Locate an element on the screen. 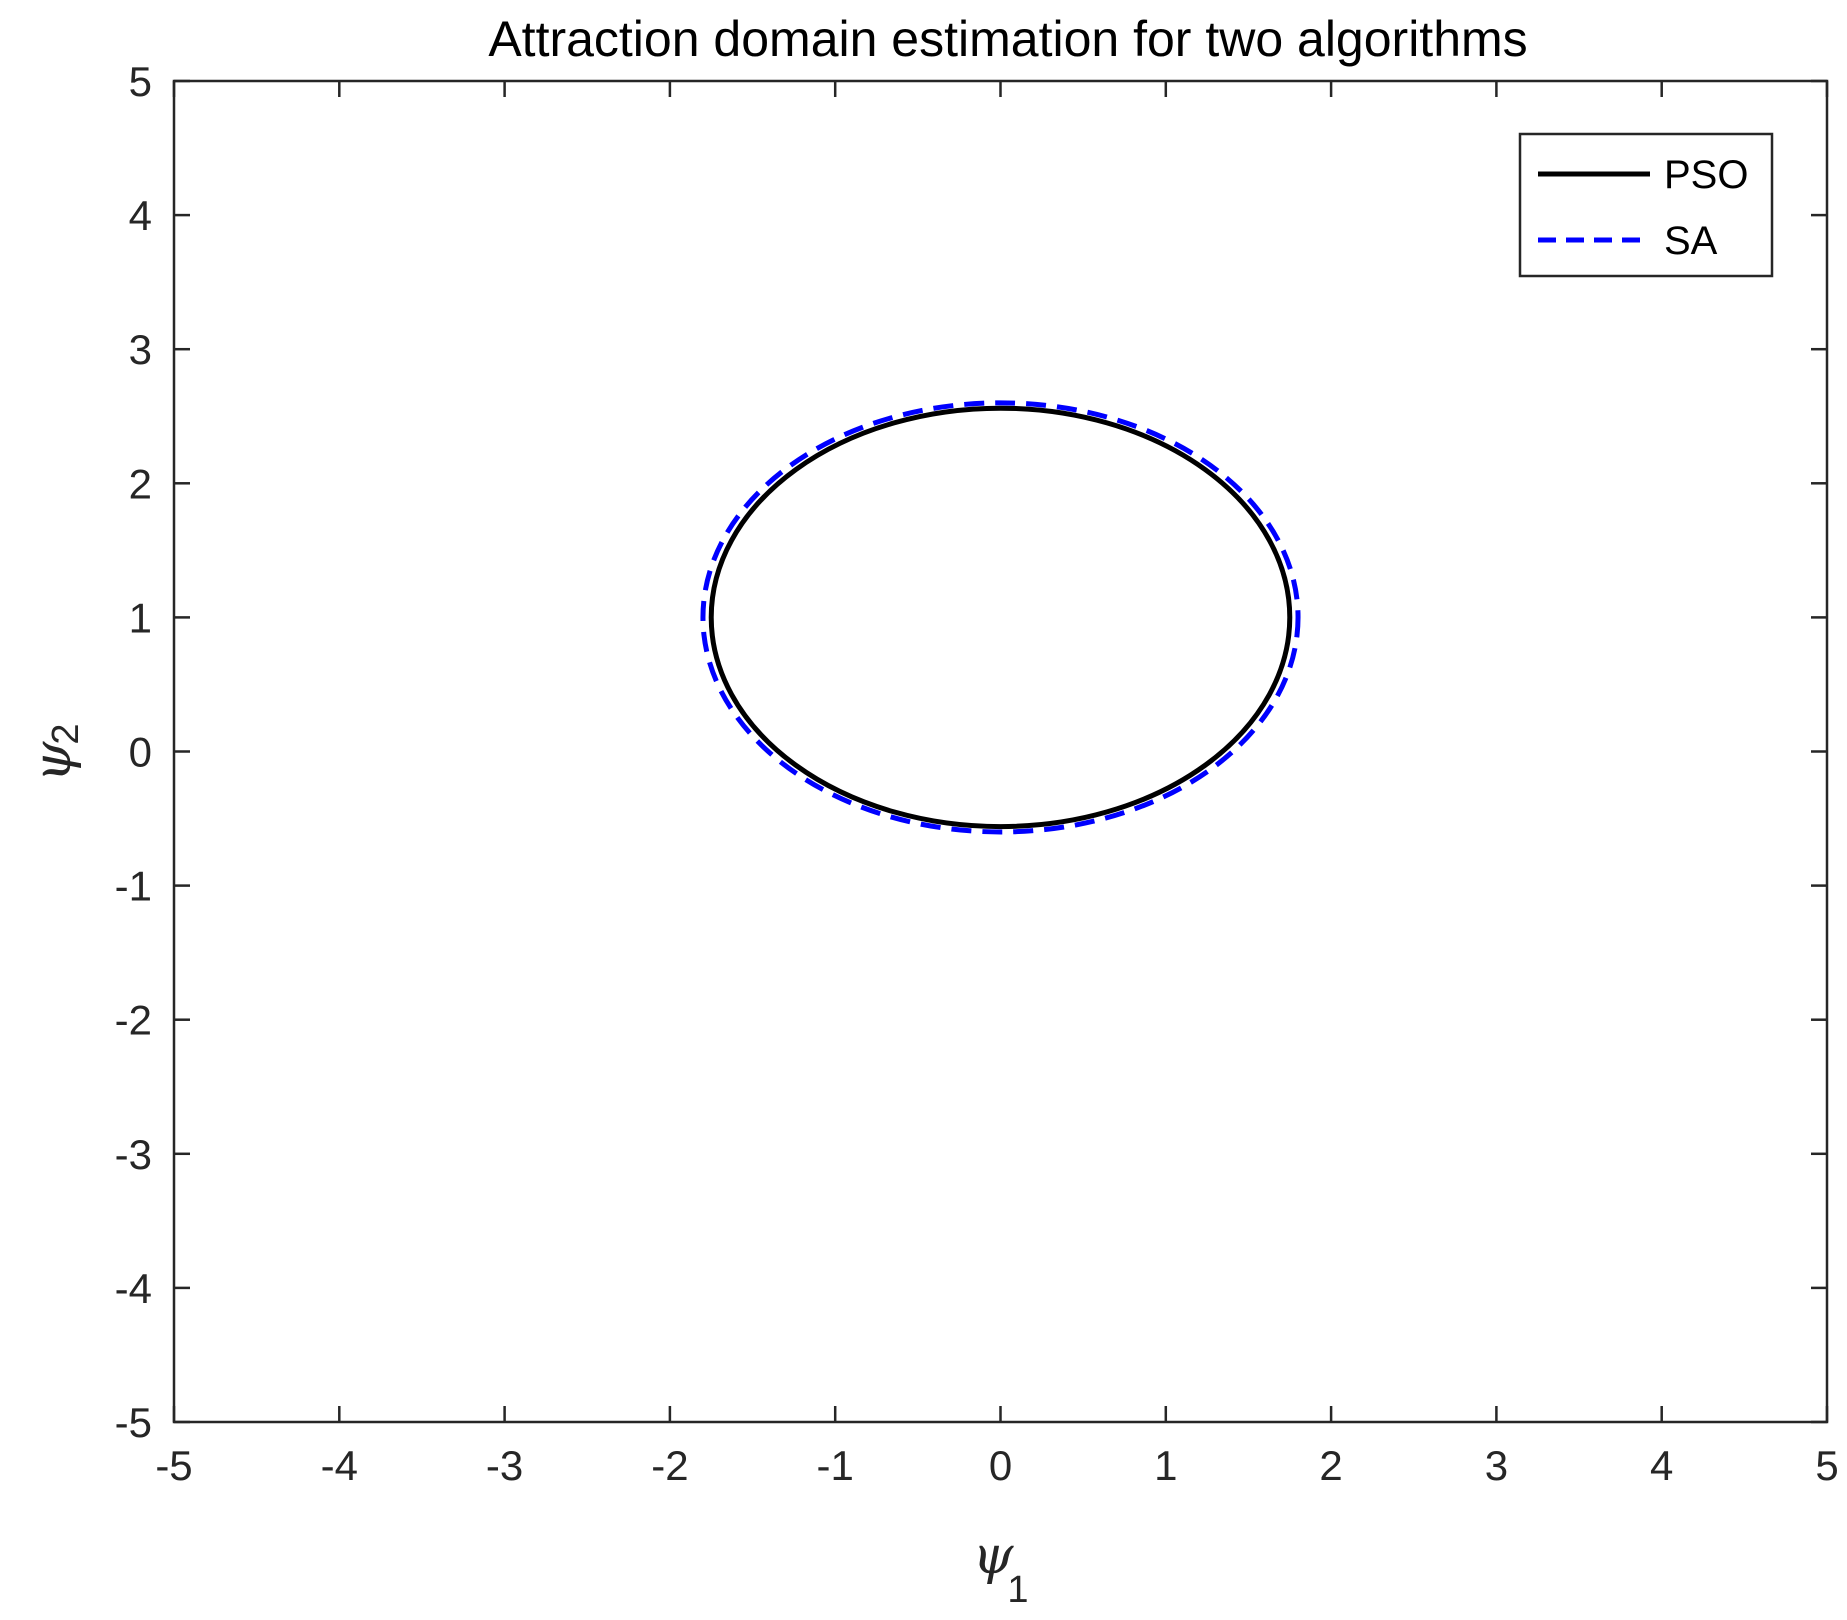  y-axis-label-subscript: 2 is located at coordinates (66, 733).